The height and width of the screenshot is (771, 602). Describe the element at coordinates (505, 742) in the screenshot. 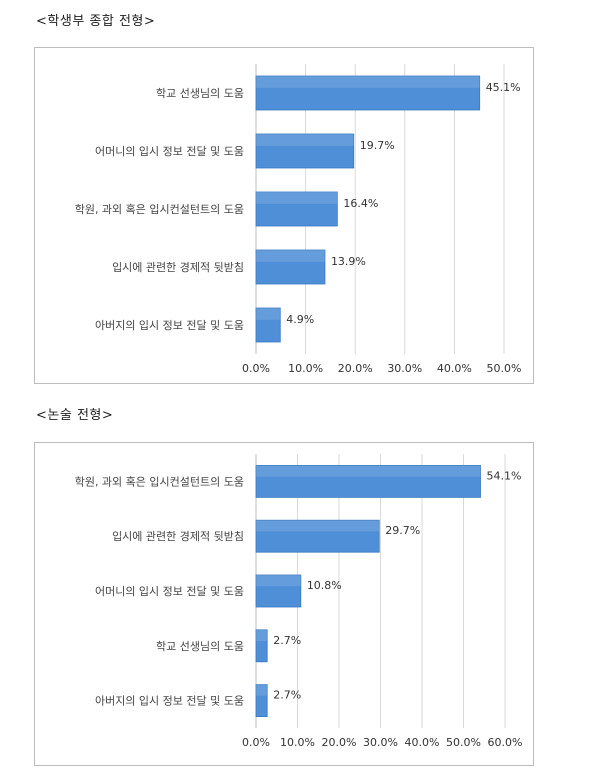

I see `x-tick-label: 60.0%` at that location.